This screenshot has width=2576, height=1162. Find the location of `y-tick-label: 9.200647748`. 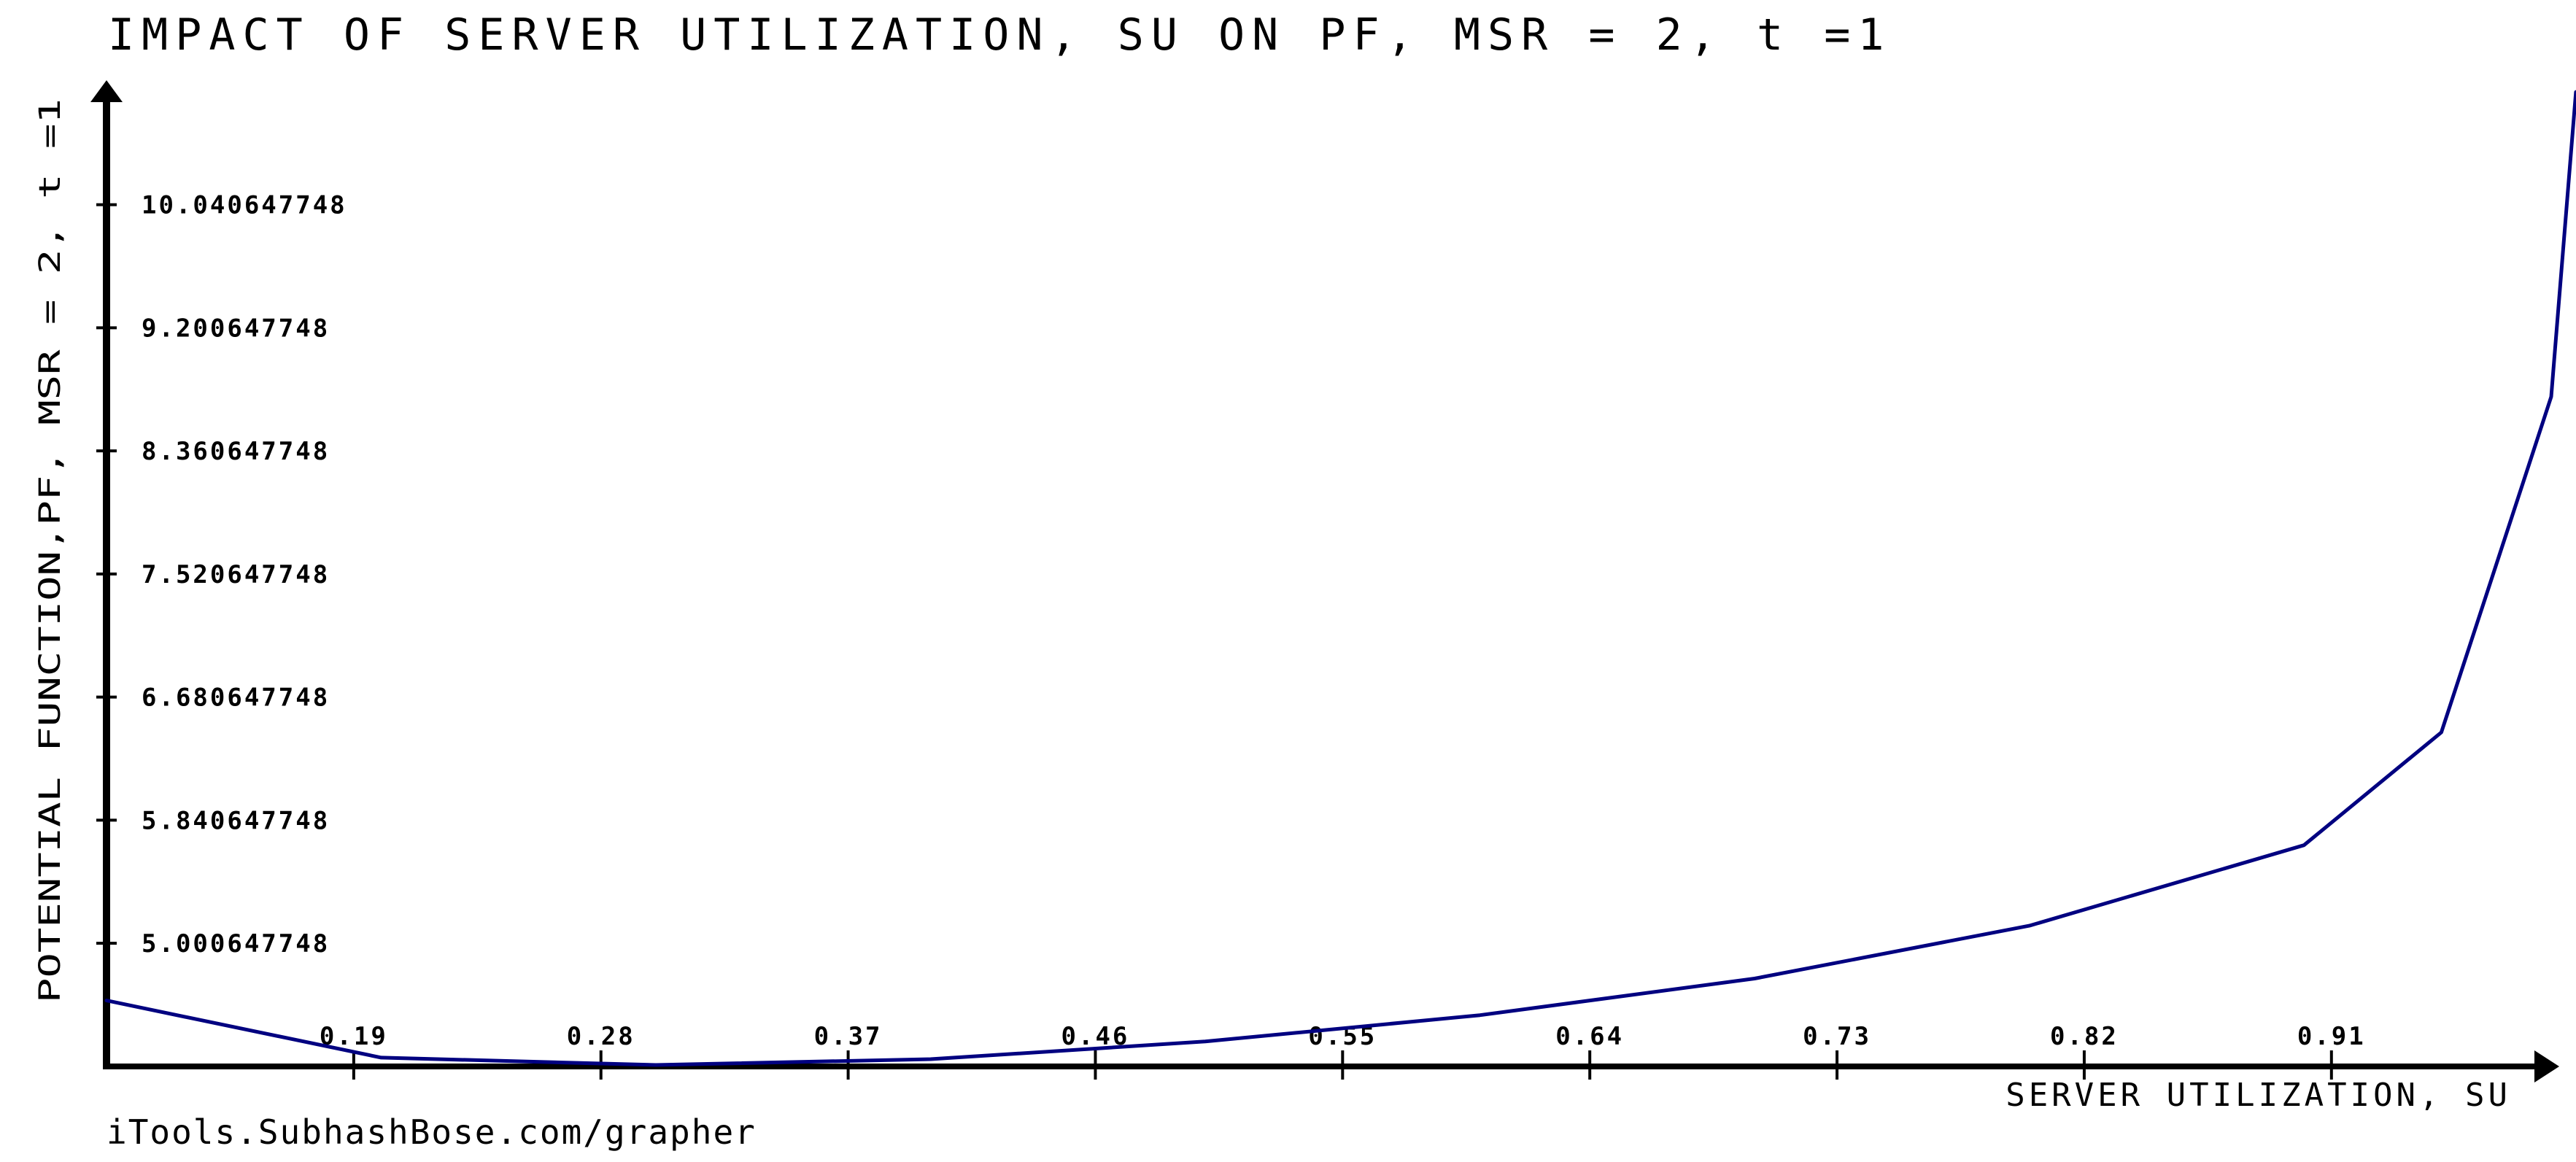

y-tick-label: 9.200647748 is located at coordinates (236, 328).